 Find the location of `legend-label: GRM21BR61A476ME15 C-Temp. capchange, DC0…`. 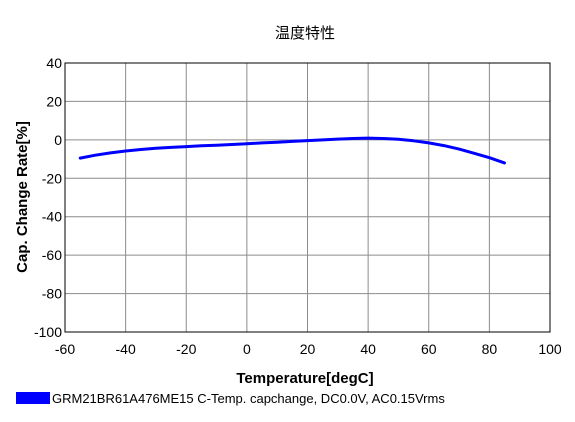

legend-label: GRM21BR61A476ME15 C-Temp. capchange, DC0… is located at coordinates (248, 398).